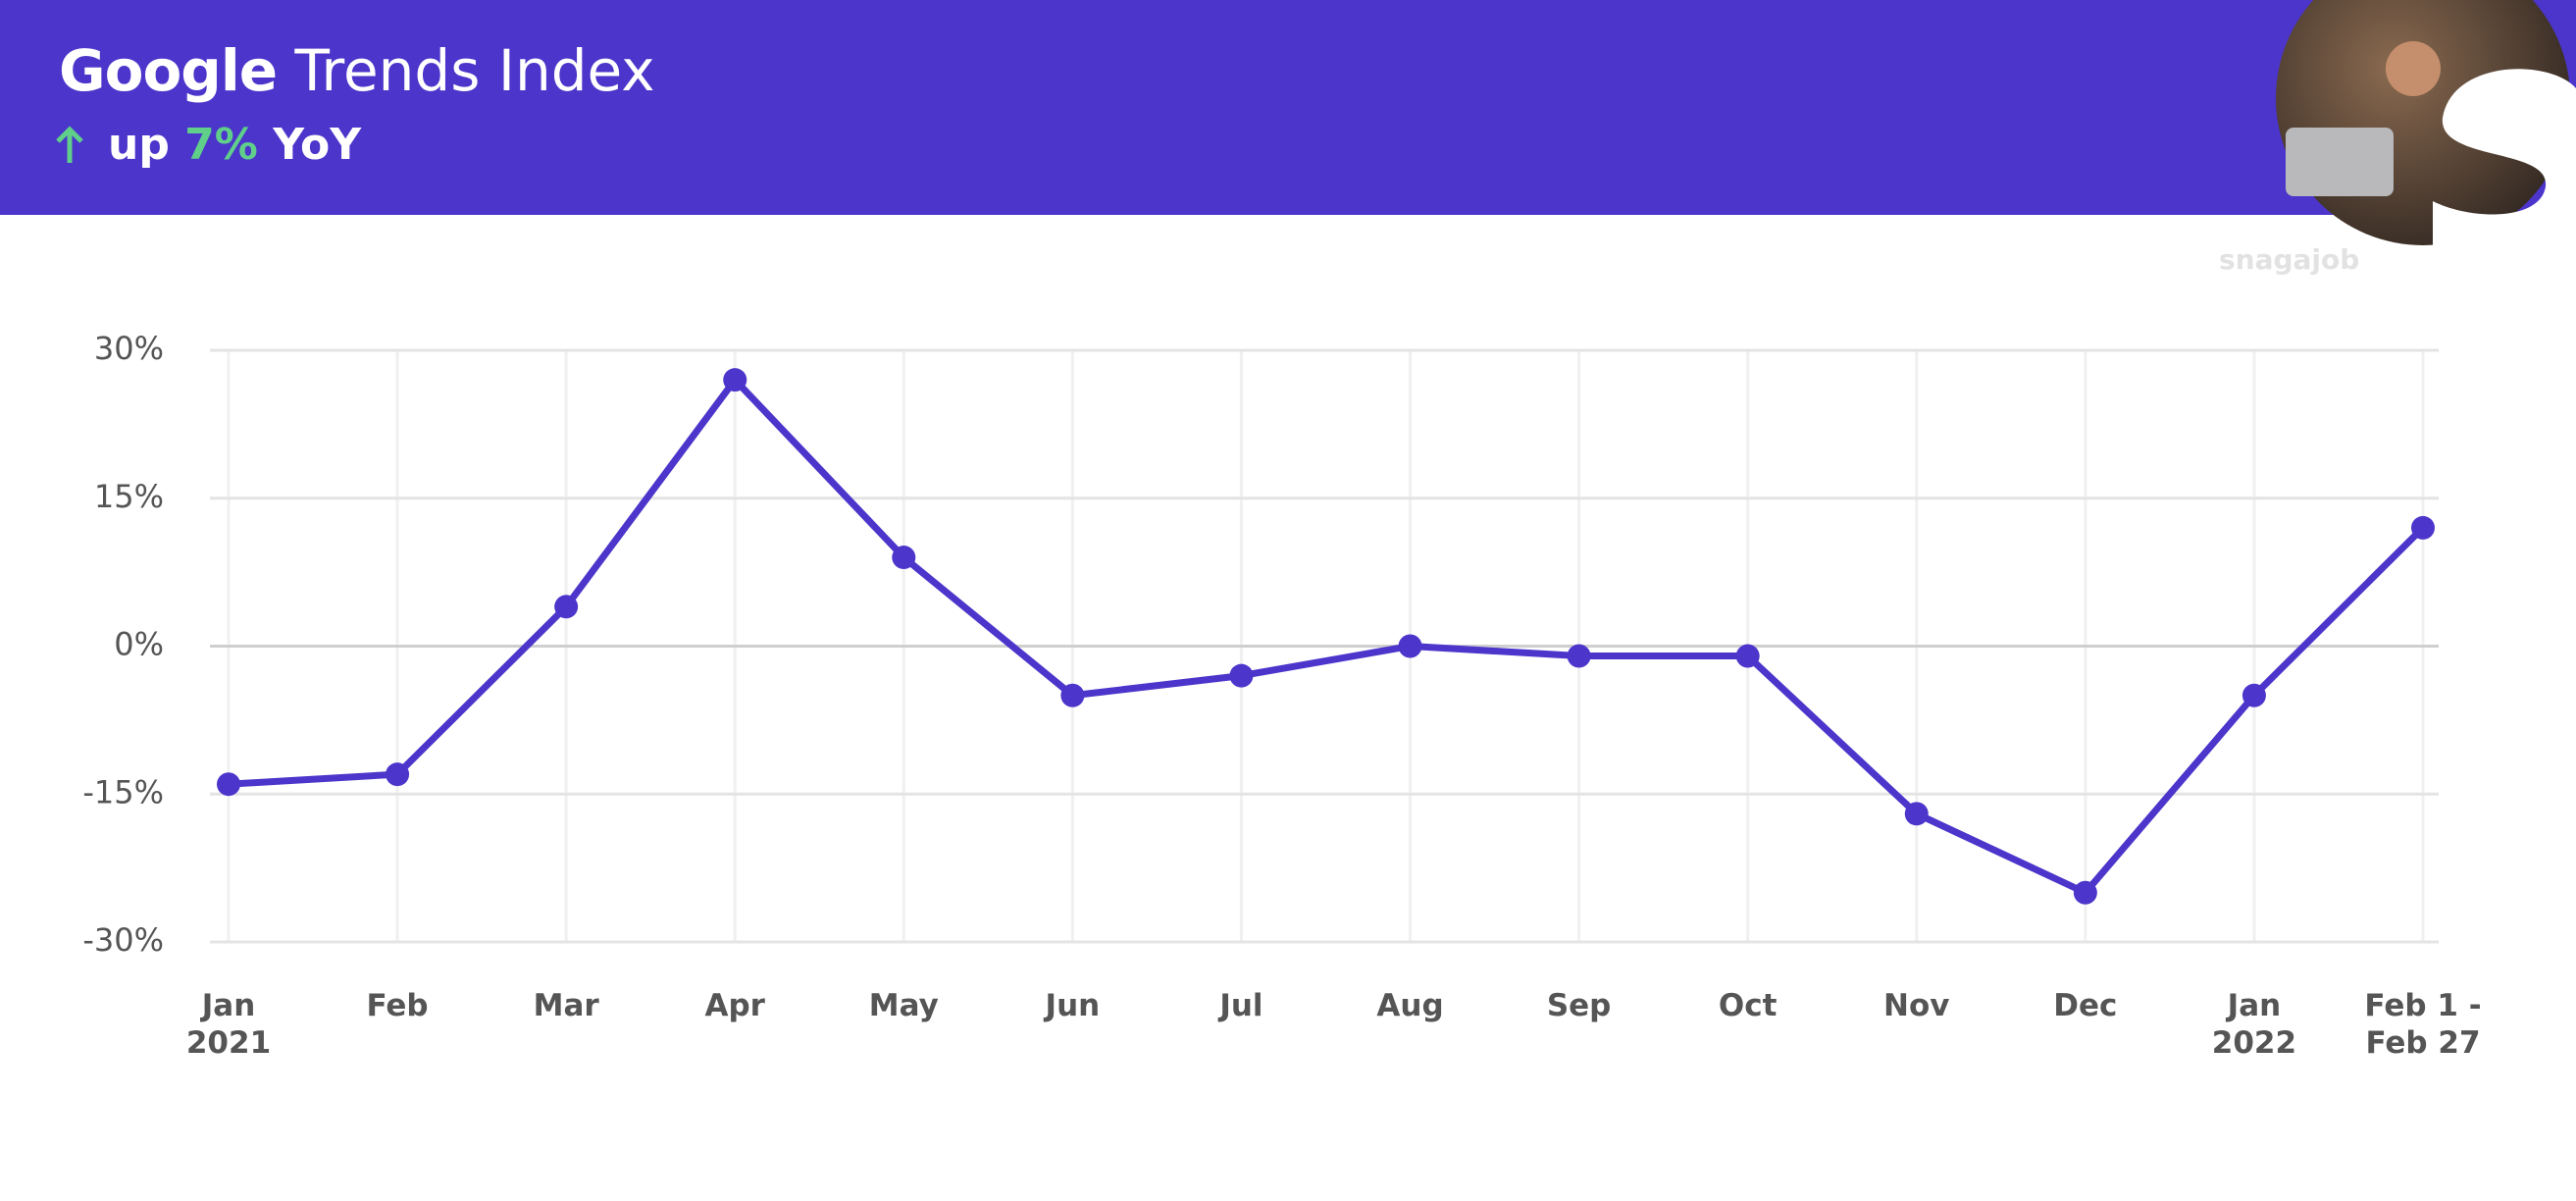 This screenshot has width=2576, height=1201. Describe the element at coordinates (221, 145) in the screenshot. I see `change-value: 7%` at that location.